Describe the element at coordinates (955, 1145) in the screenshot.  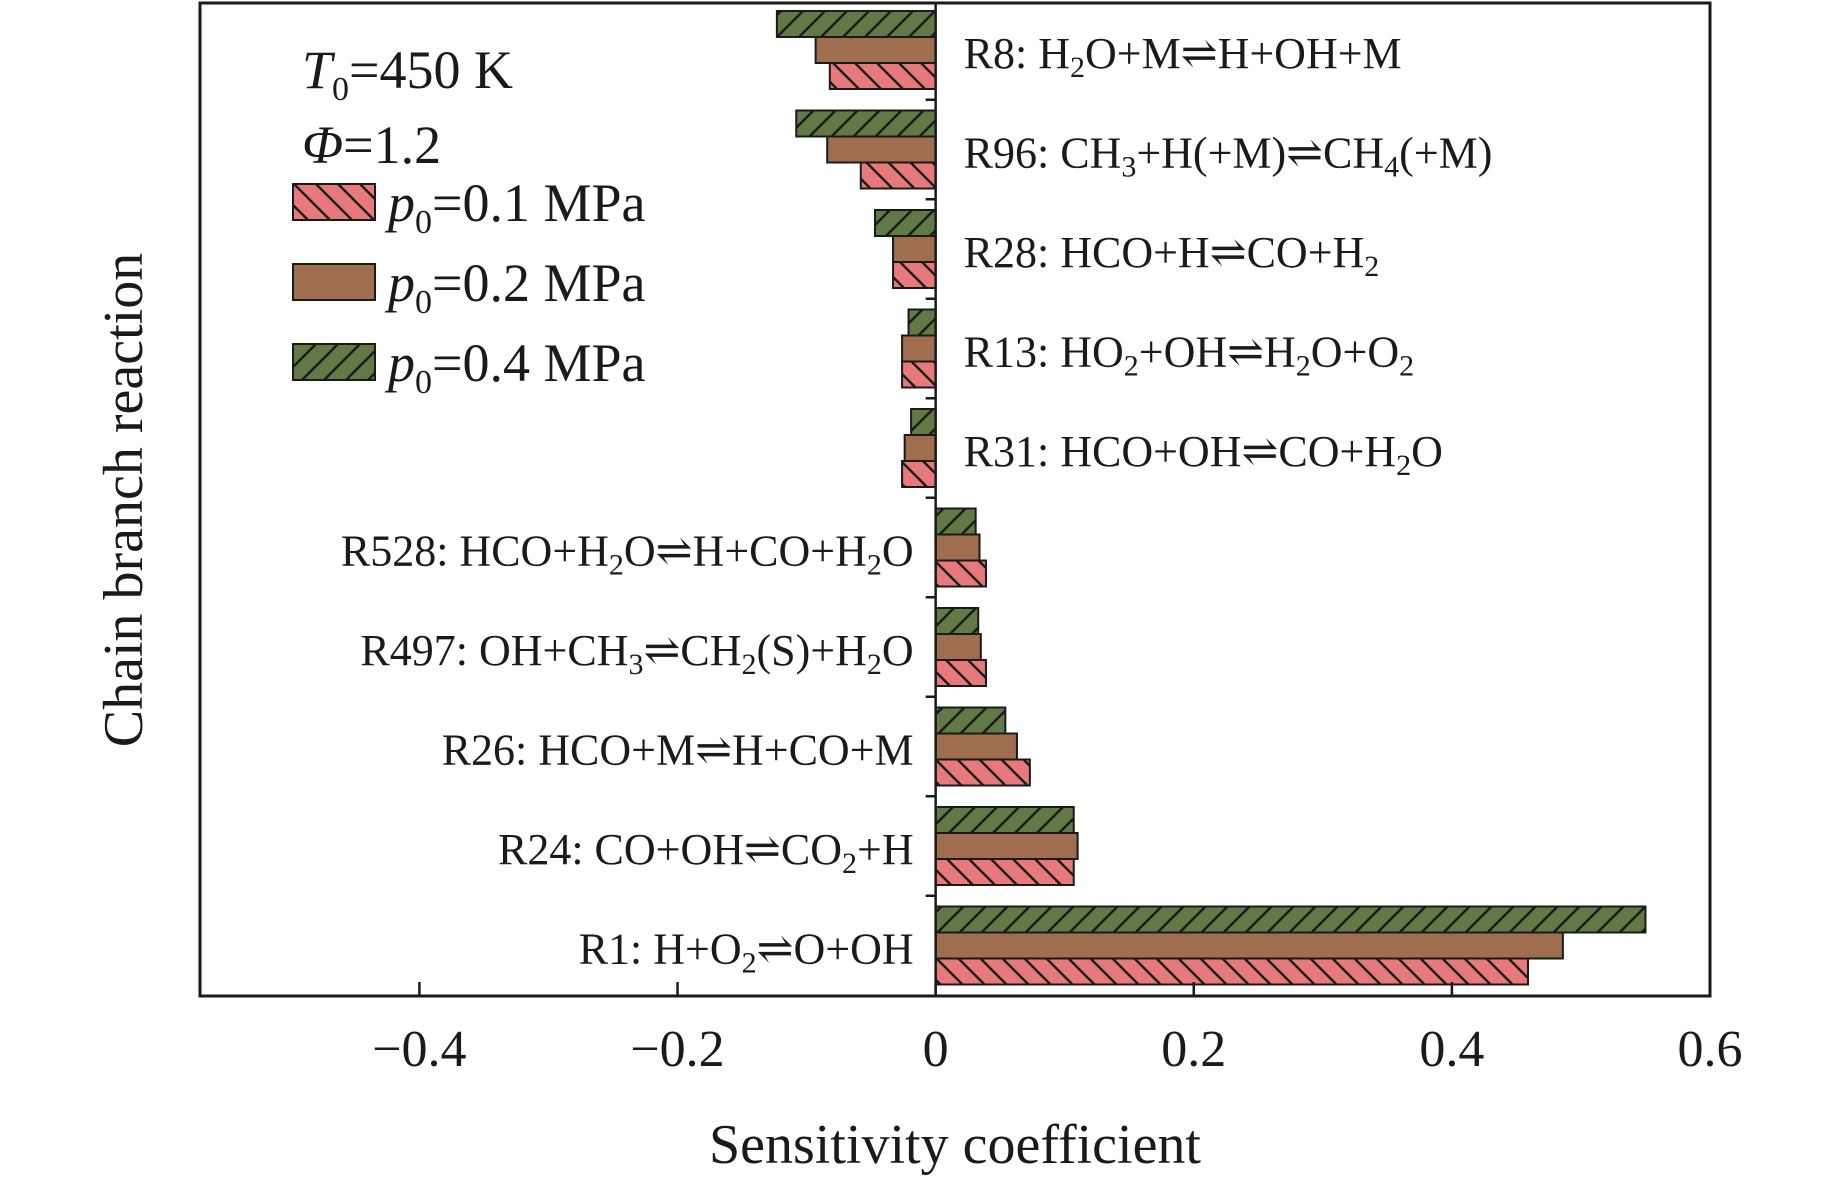
I see `x-axis-label: Sensitivity coefficient` at that location.